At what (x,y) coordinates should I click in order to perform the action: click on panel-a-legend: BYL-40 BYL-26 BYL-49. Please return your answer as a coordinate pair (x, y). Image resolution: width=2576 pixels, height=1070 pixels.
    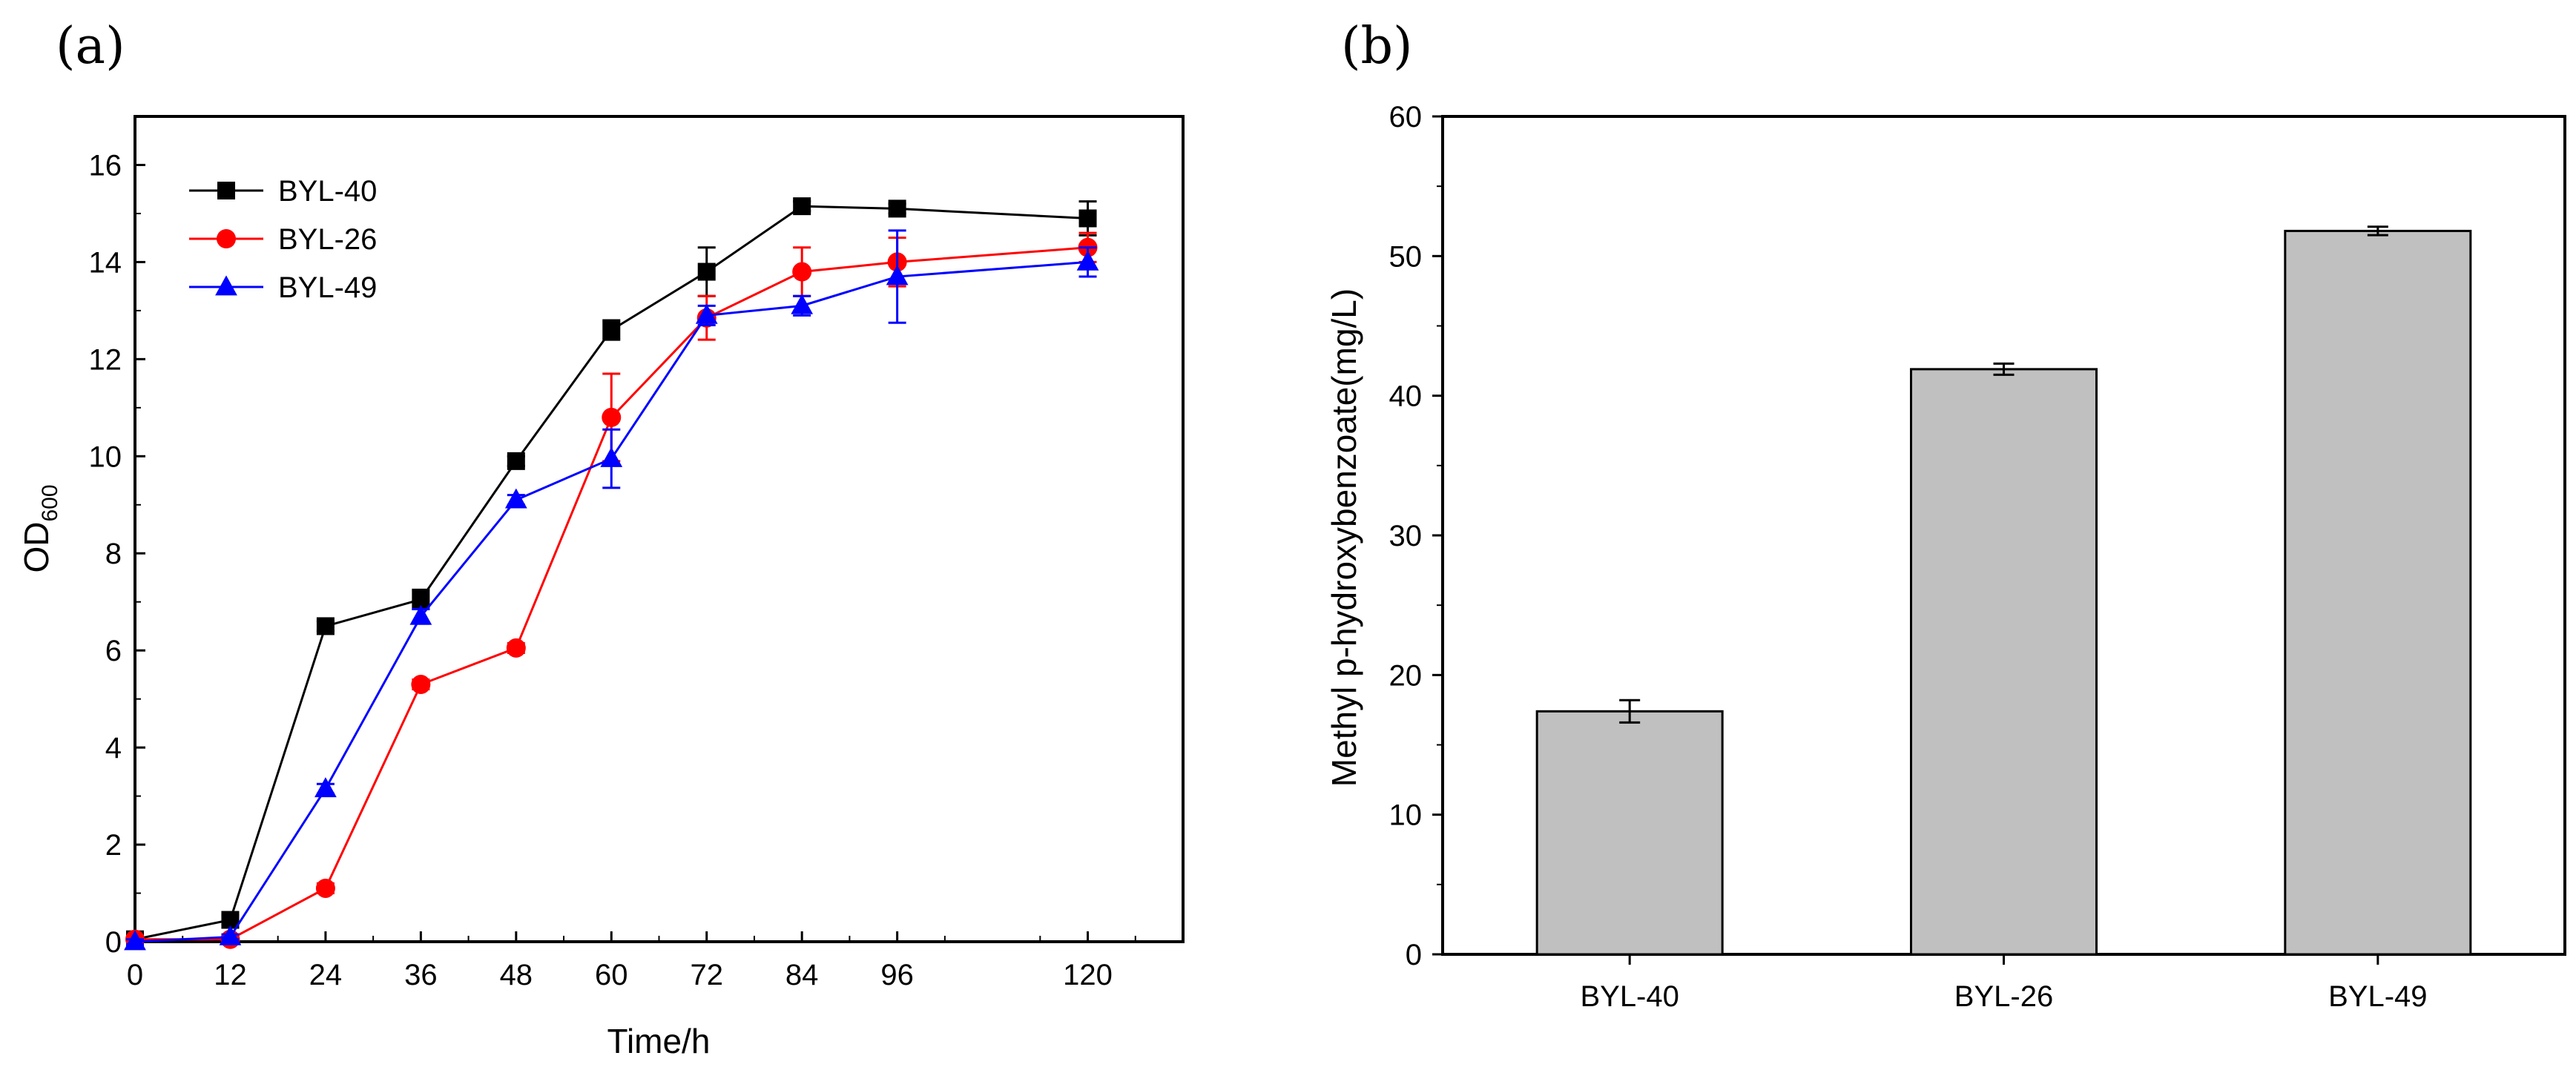
    Looking at the image, I should click on (283, 239).